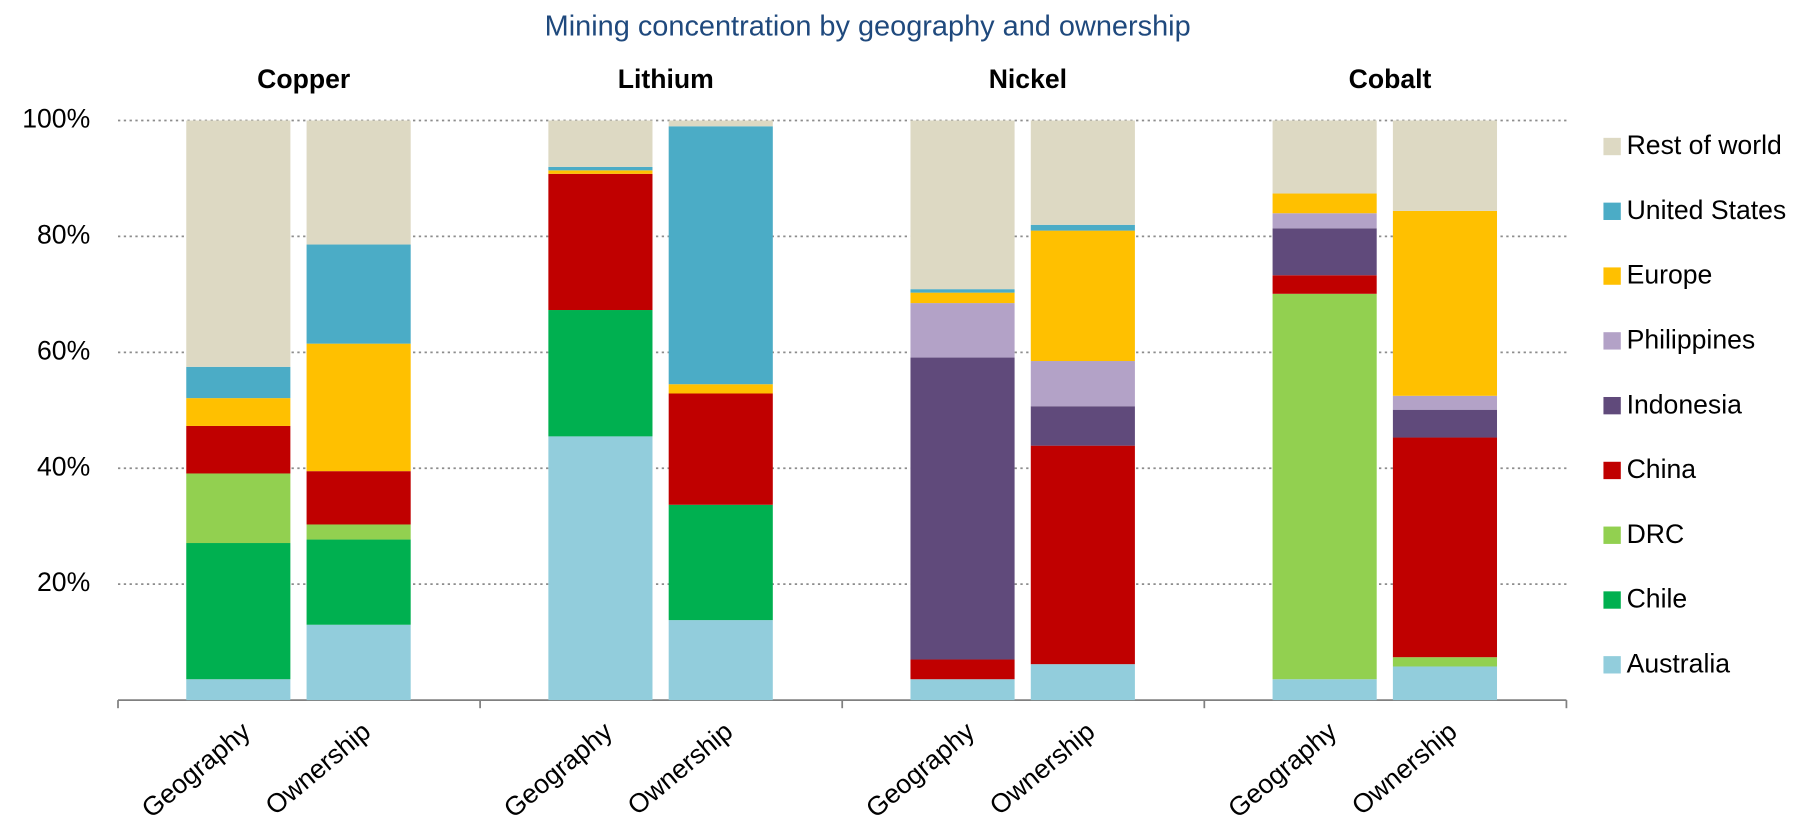 Image resolution: width=1814 pixels, height=831 pixels. I want to click on y-tick-label: 20%, so click(63, 582).